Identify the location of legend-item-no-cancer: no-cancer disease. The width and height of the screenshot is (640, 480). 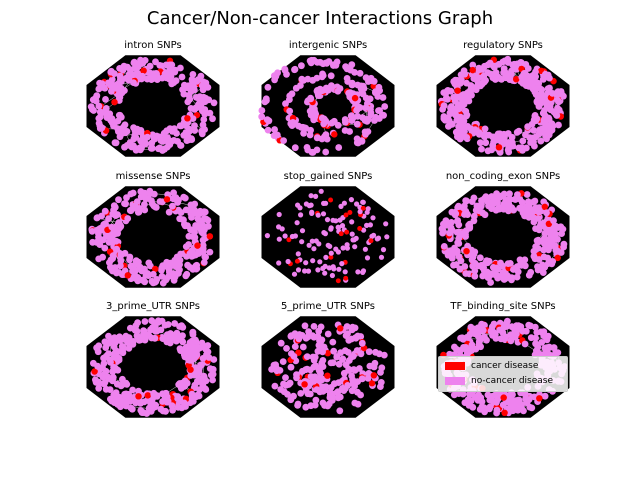
(499, 381).